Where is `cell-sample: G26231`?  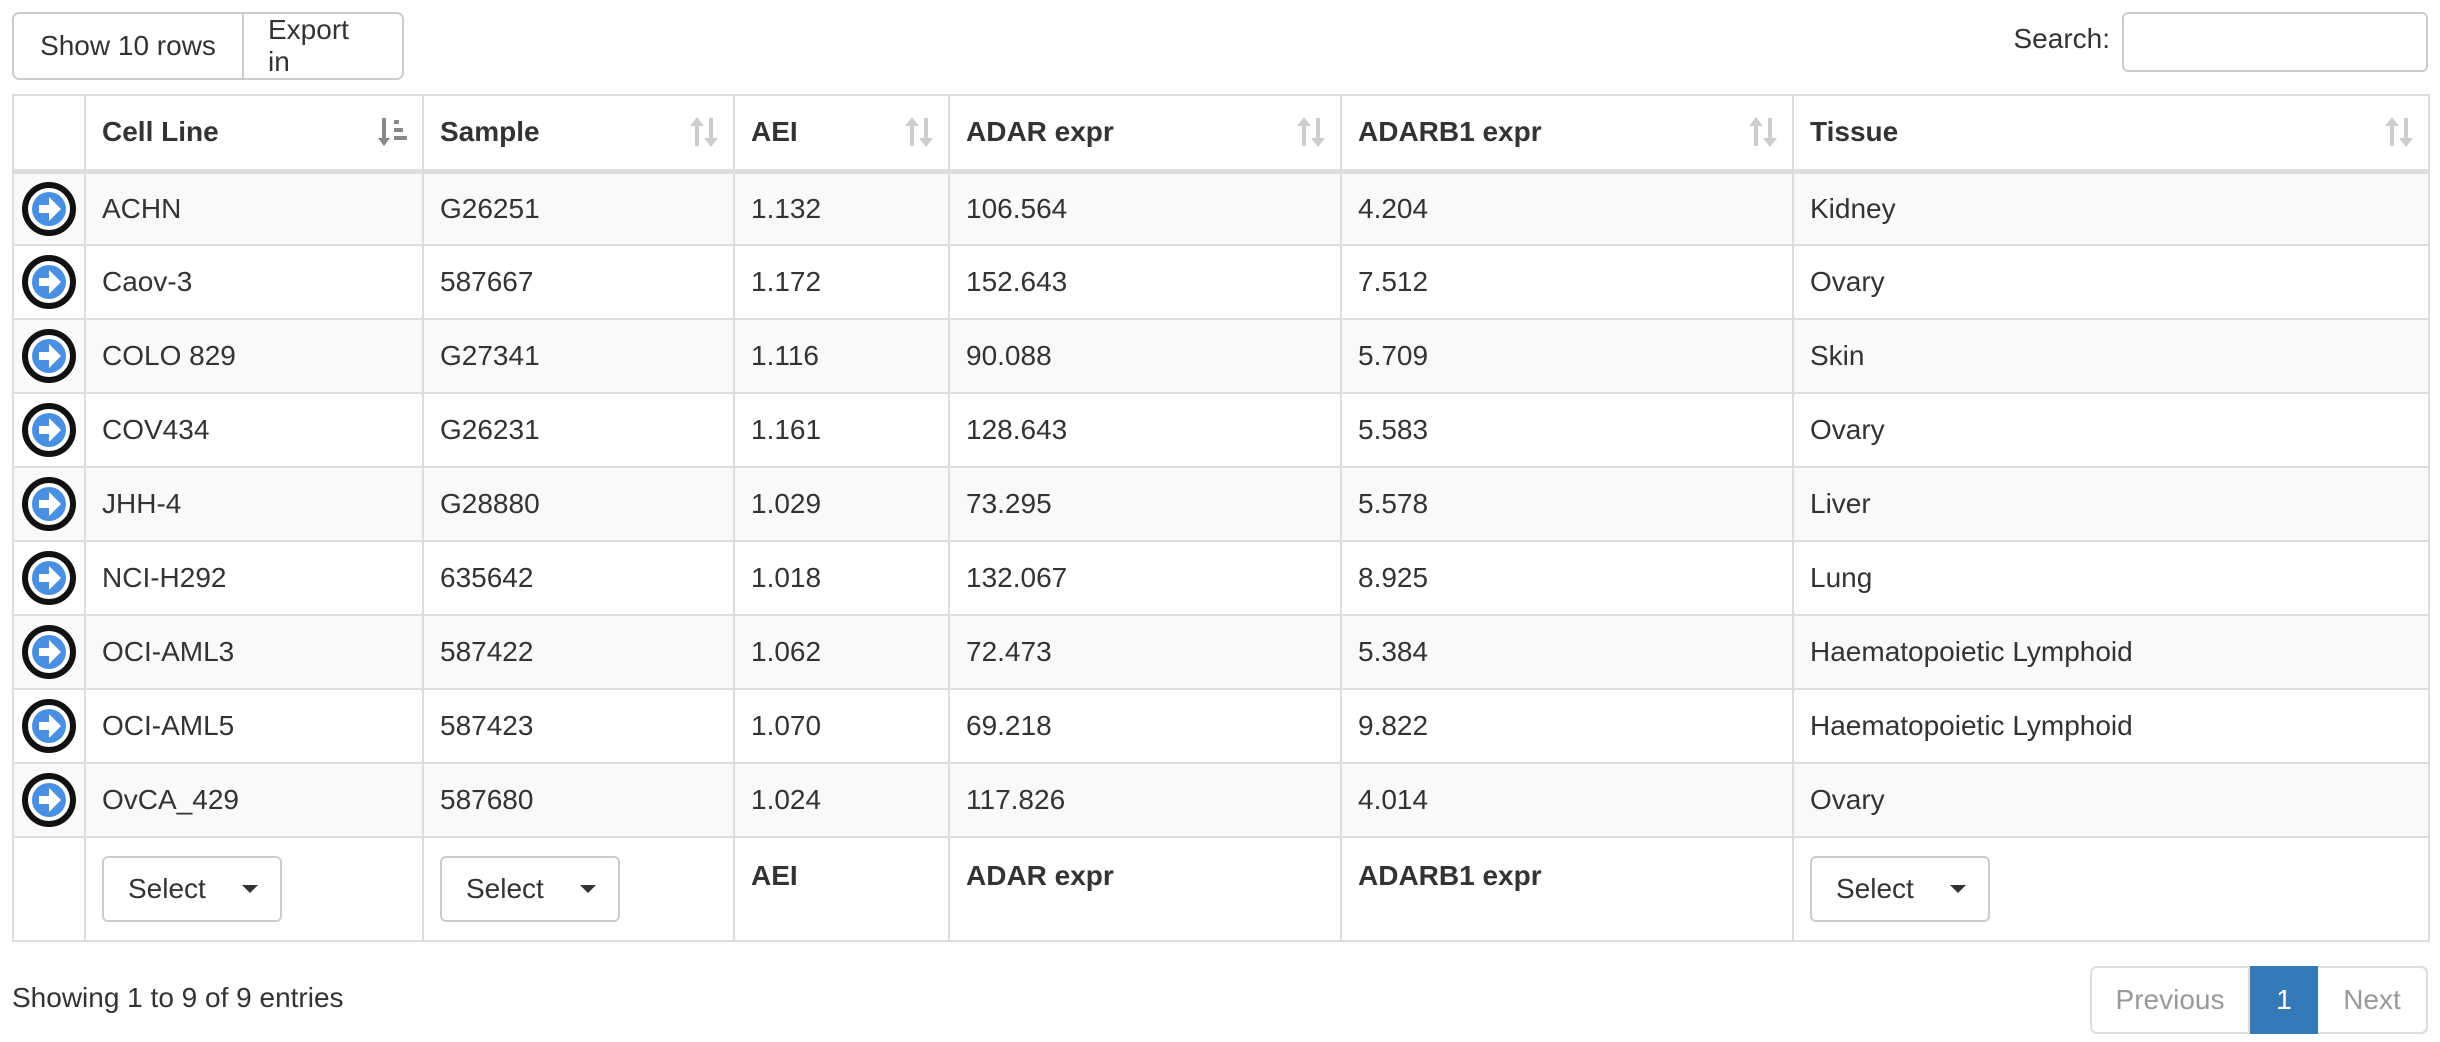
cell-sample: G26231 is located at coordinates (578, 430).